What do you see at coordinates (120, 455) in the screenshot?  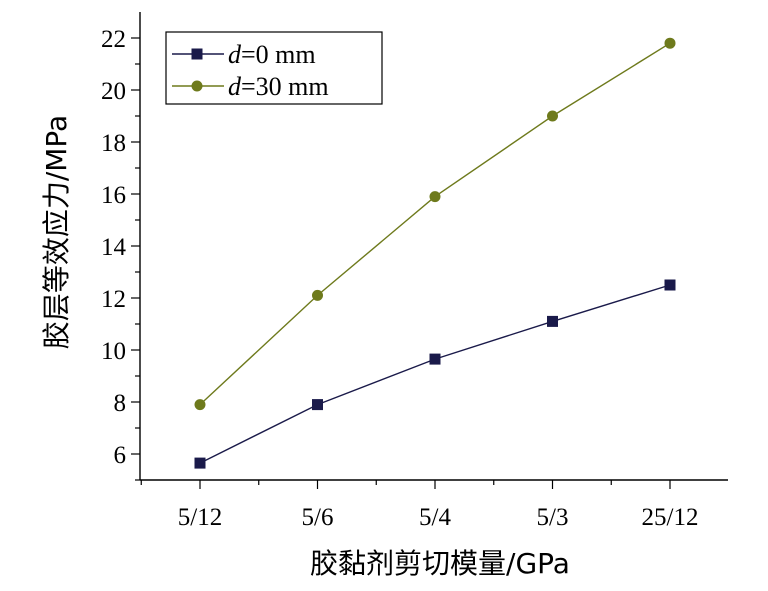 I see `y-tick-label-0: 6` at bounding box center [120, 455].